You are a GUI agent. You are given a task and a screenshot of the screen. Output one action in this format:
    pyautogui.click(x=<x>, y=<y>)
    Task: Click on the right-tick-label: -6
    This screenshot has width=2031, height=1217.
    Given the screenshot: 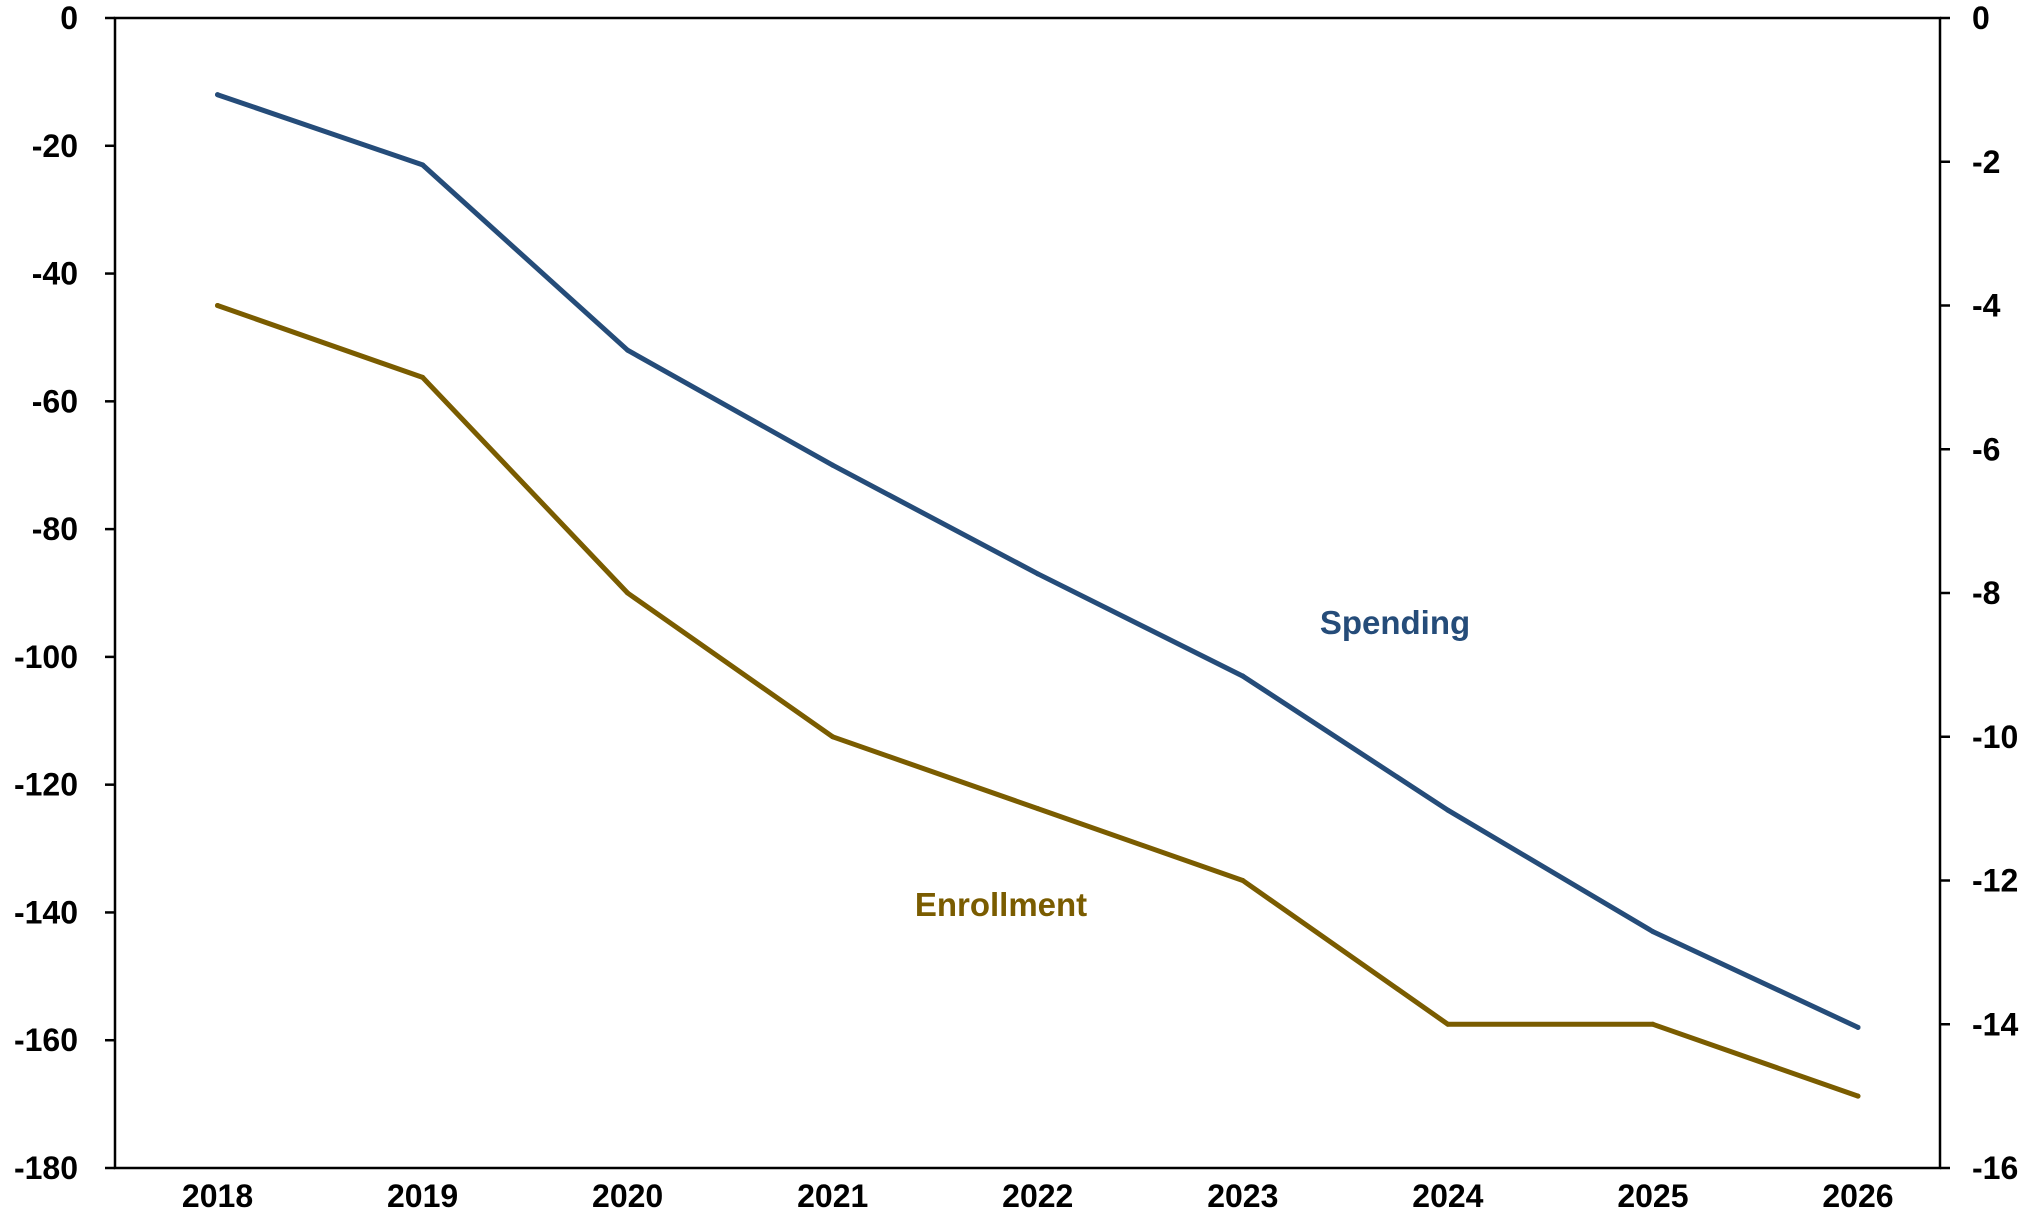 What is the action you would take?
    pyautogui.click(x=1986, y=449)
    